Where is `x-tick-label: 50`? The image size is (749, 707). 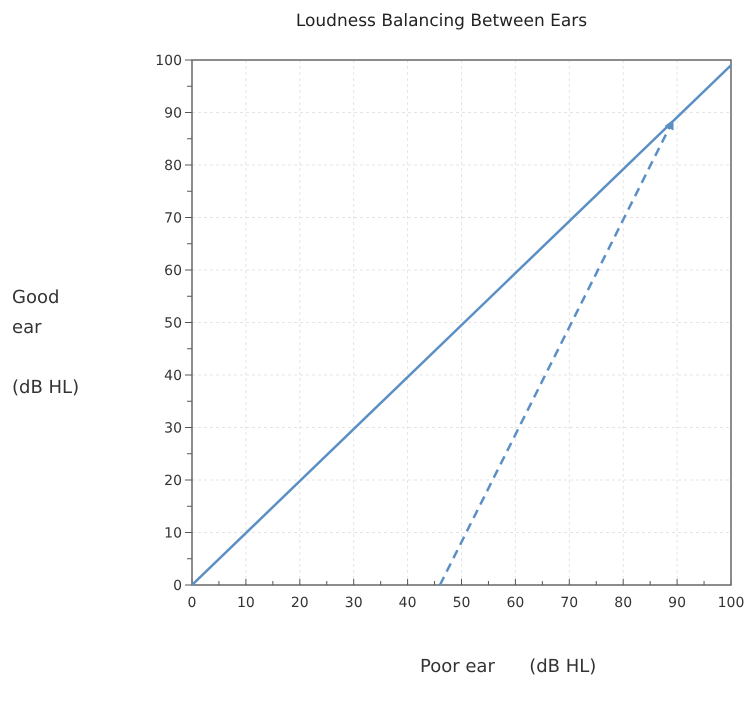 x-tick-label: 50 is located at coordinates (461, 603).